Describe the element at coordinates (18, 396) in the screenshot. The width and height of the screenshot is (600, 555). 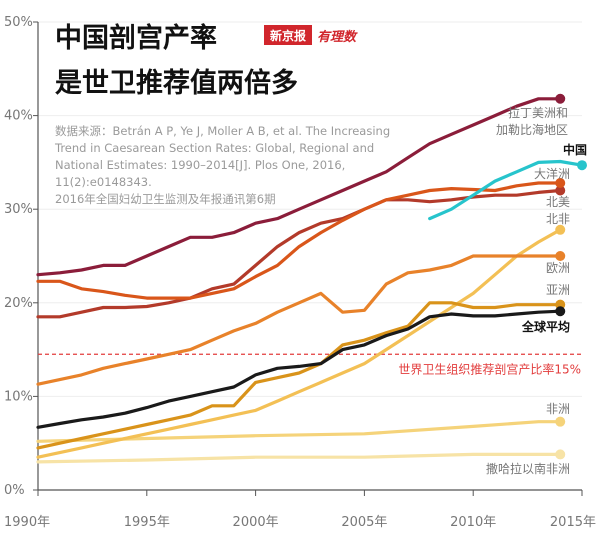
I see `y-tick-label: 10%` at that location.